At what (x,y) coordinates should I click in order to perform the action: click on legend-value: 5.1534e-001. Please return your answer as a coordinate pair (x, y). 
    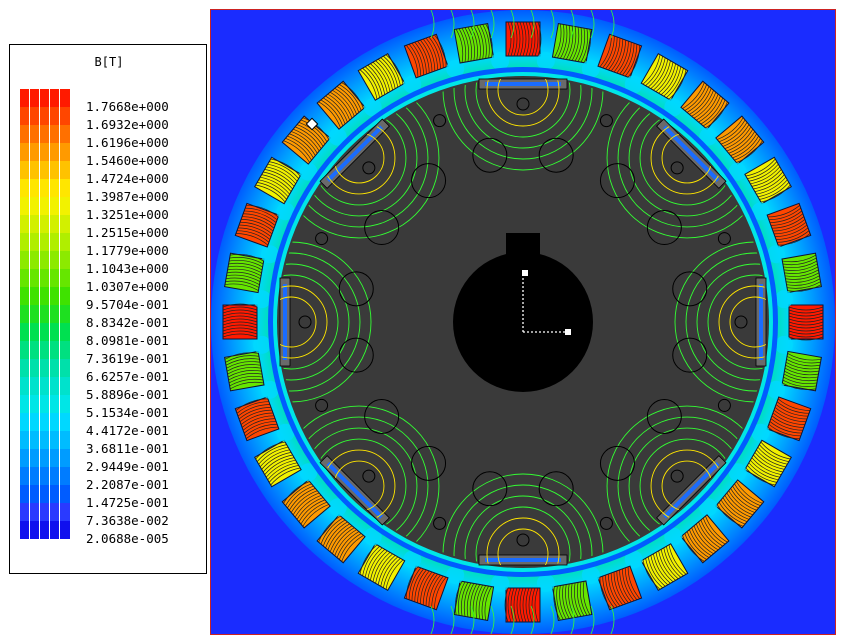
    Looking at the image, I should click on (127, 412).